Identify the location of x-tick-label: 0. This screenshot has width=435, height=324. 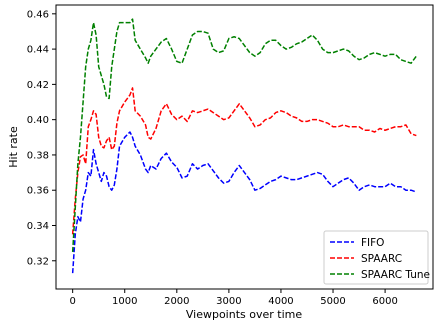
(72, 301).